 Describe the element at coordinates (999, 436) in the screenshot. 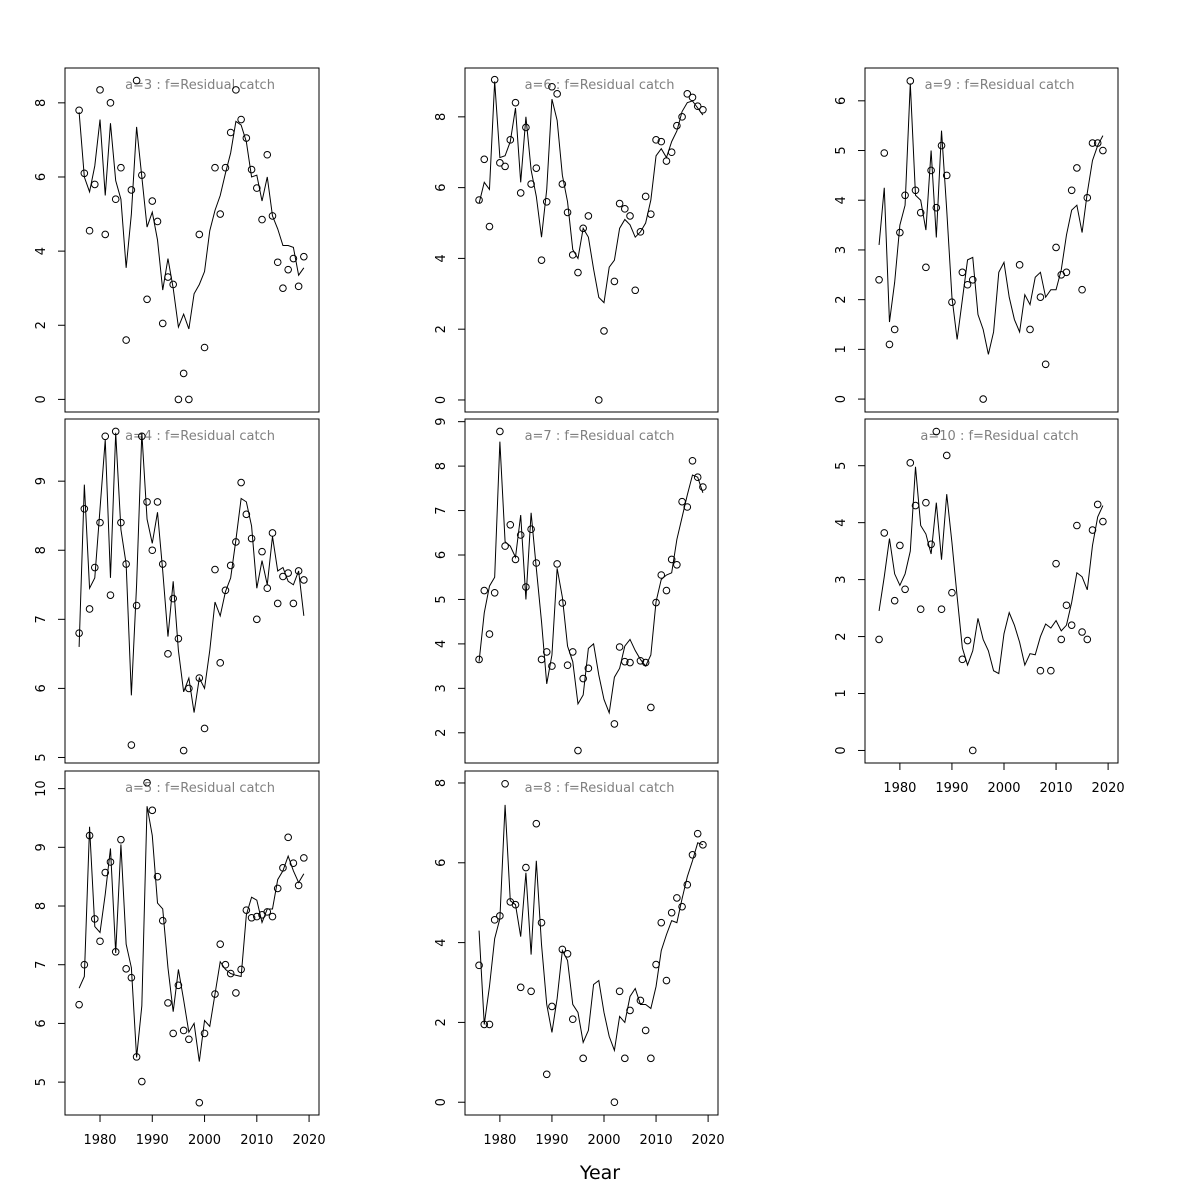

I see `panel-title: a=10 : f=Residual catch` at that location.